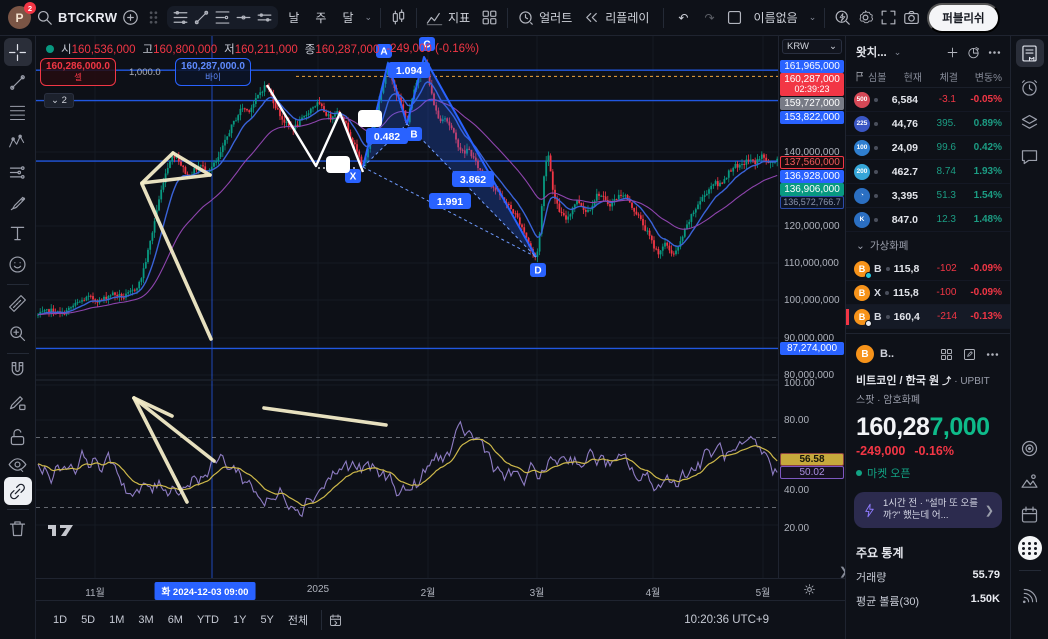  Describe the element at coordinates (18, 264) in the screenshot. I see `emoji-tool-icon` at that location.